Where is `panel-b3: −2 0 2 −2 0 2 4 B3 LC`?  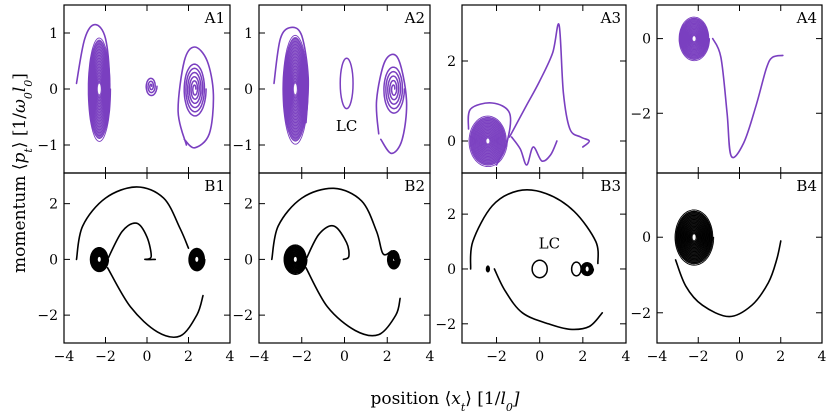
panel-b3: −2 0 2 −2 0 2 4 B3 LC is located at coordinates (533, 268).